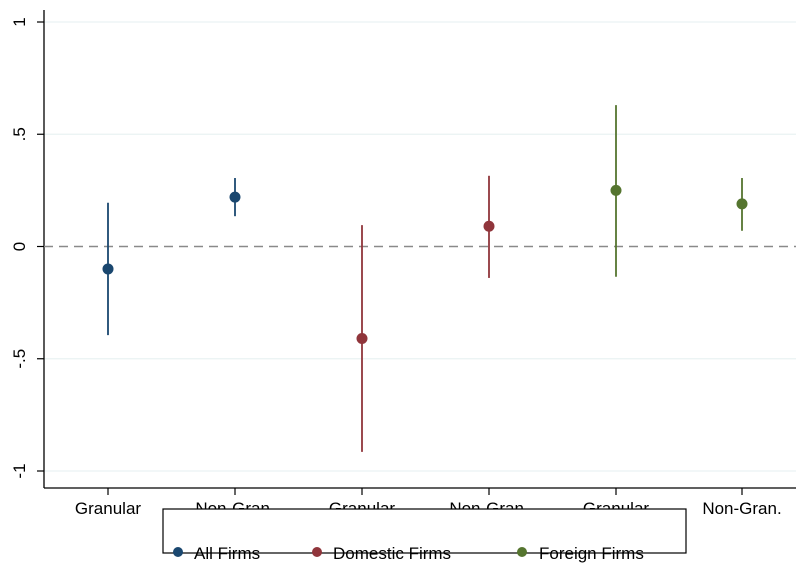 This screenshot has width=796, height=569. What do you see at coordinates (227, 553) in the screenshot?
I see `legend-label-all-firms: All Firms` at bounding box center [227, 553].